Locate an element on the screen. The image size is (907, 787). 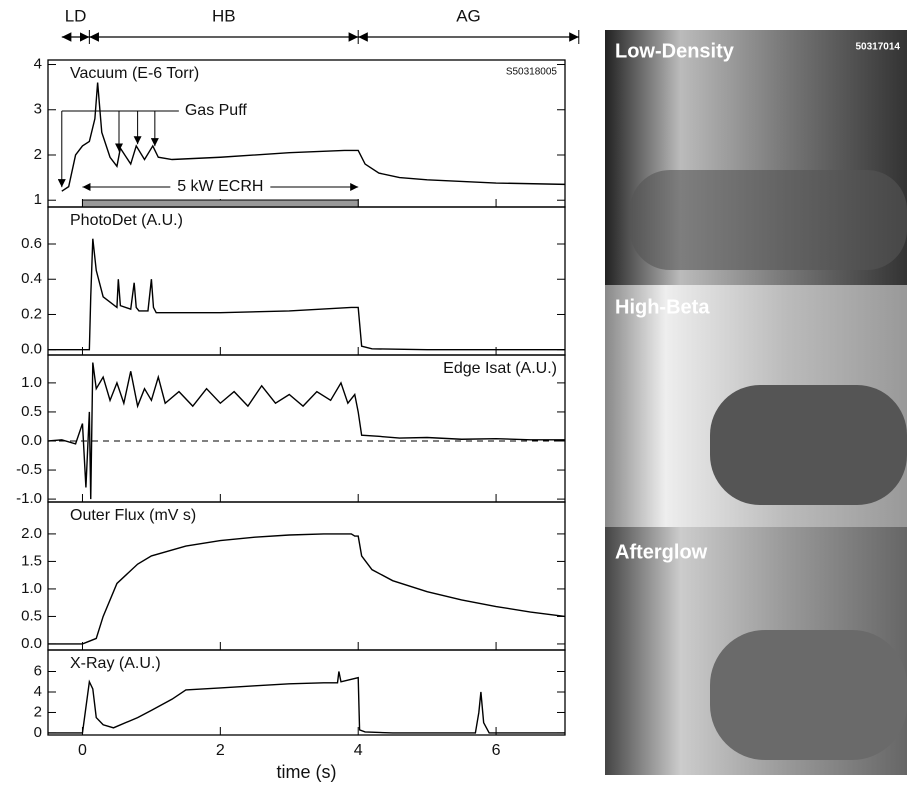
x-tick-label: 0 is located at coordinates (82, 750).